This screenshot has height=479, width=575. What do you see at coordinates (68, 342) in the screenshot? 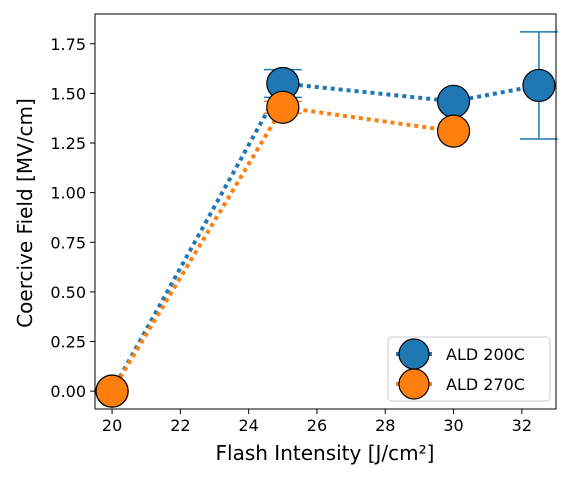
I see `y-tick-label: 0.25` at bounding box center [68, 342].